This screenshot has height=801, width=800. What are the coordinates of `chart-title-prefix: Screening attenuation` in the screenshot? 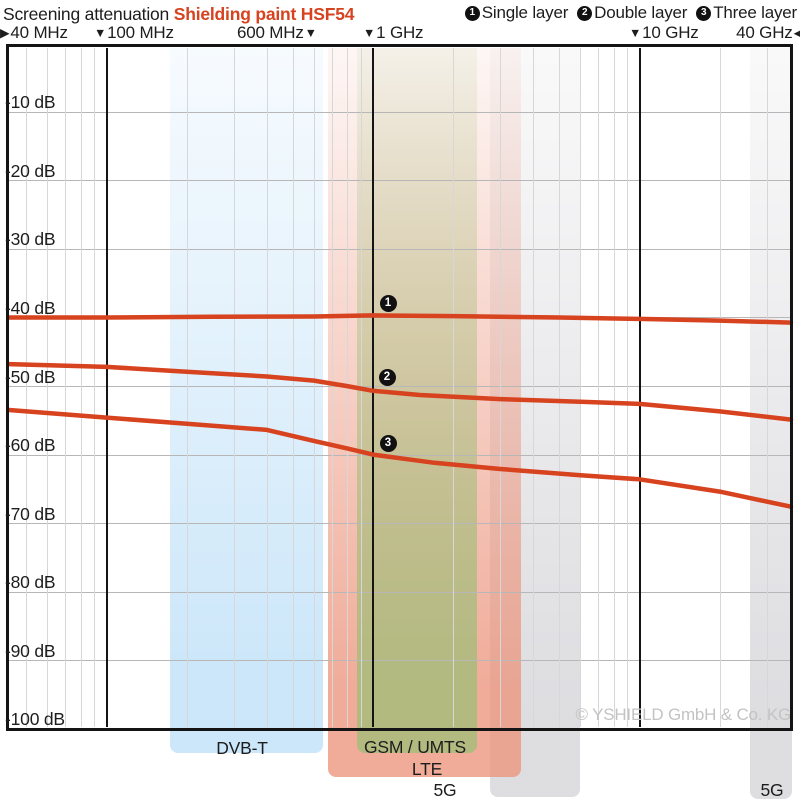 It's located at (88, 14).